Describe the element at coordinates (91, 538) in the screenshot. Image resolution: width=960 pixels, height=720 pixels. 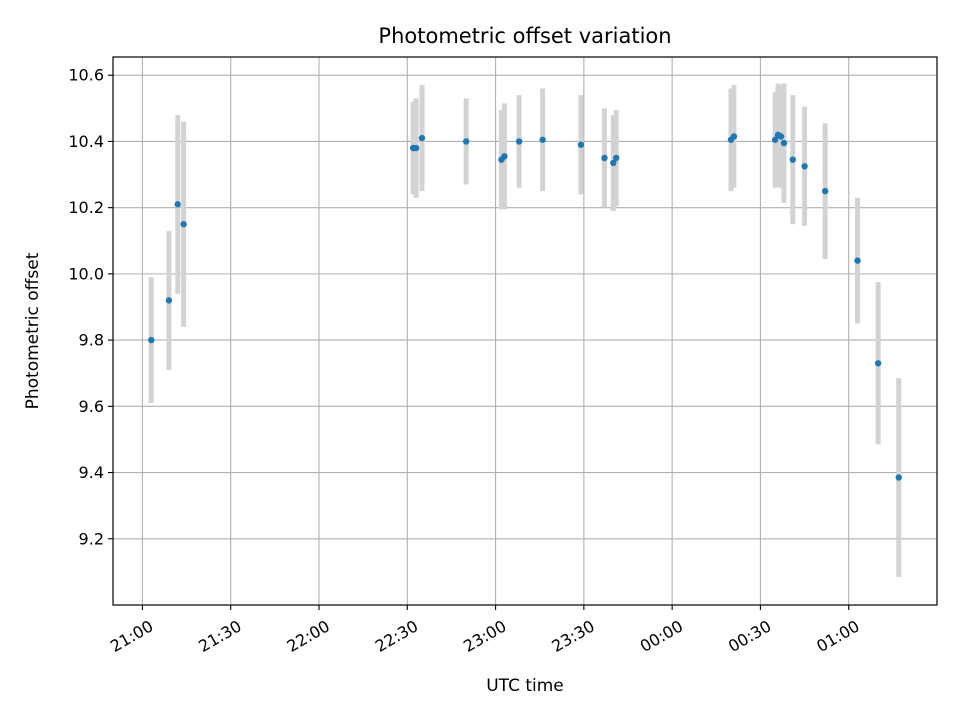
I see `y-tick-label: 9.2` at that location.